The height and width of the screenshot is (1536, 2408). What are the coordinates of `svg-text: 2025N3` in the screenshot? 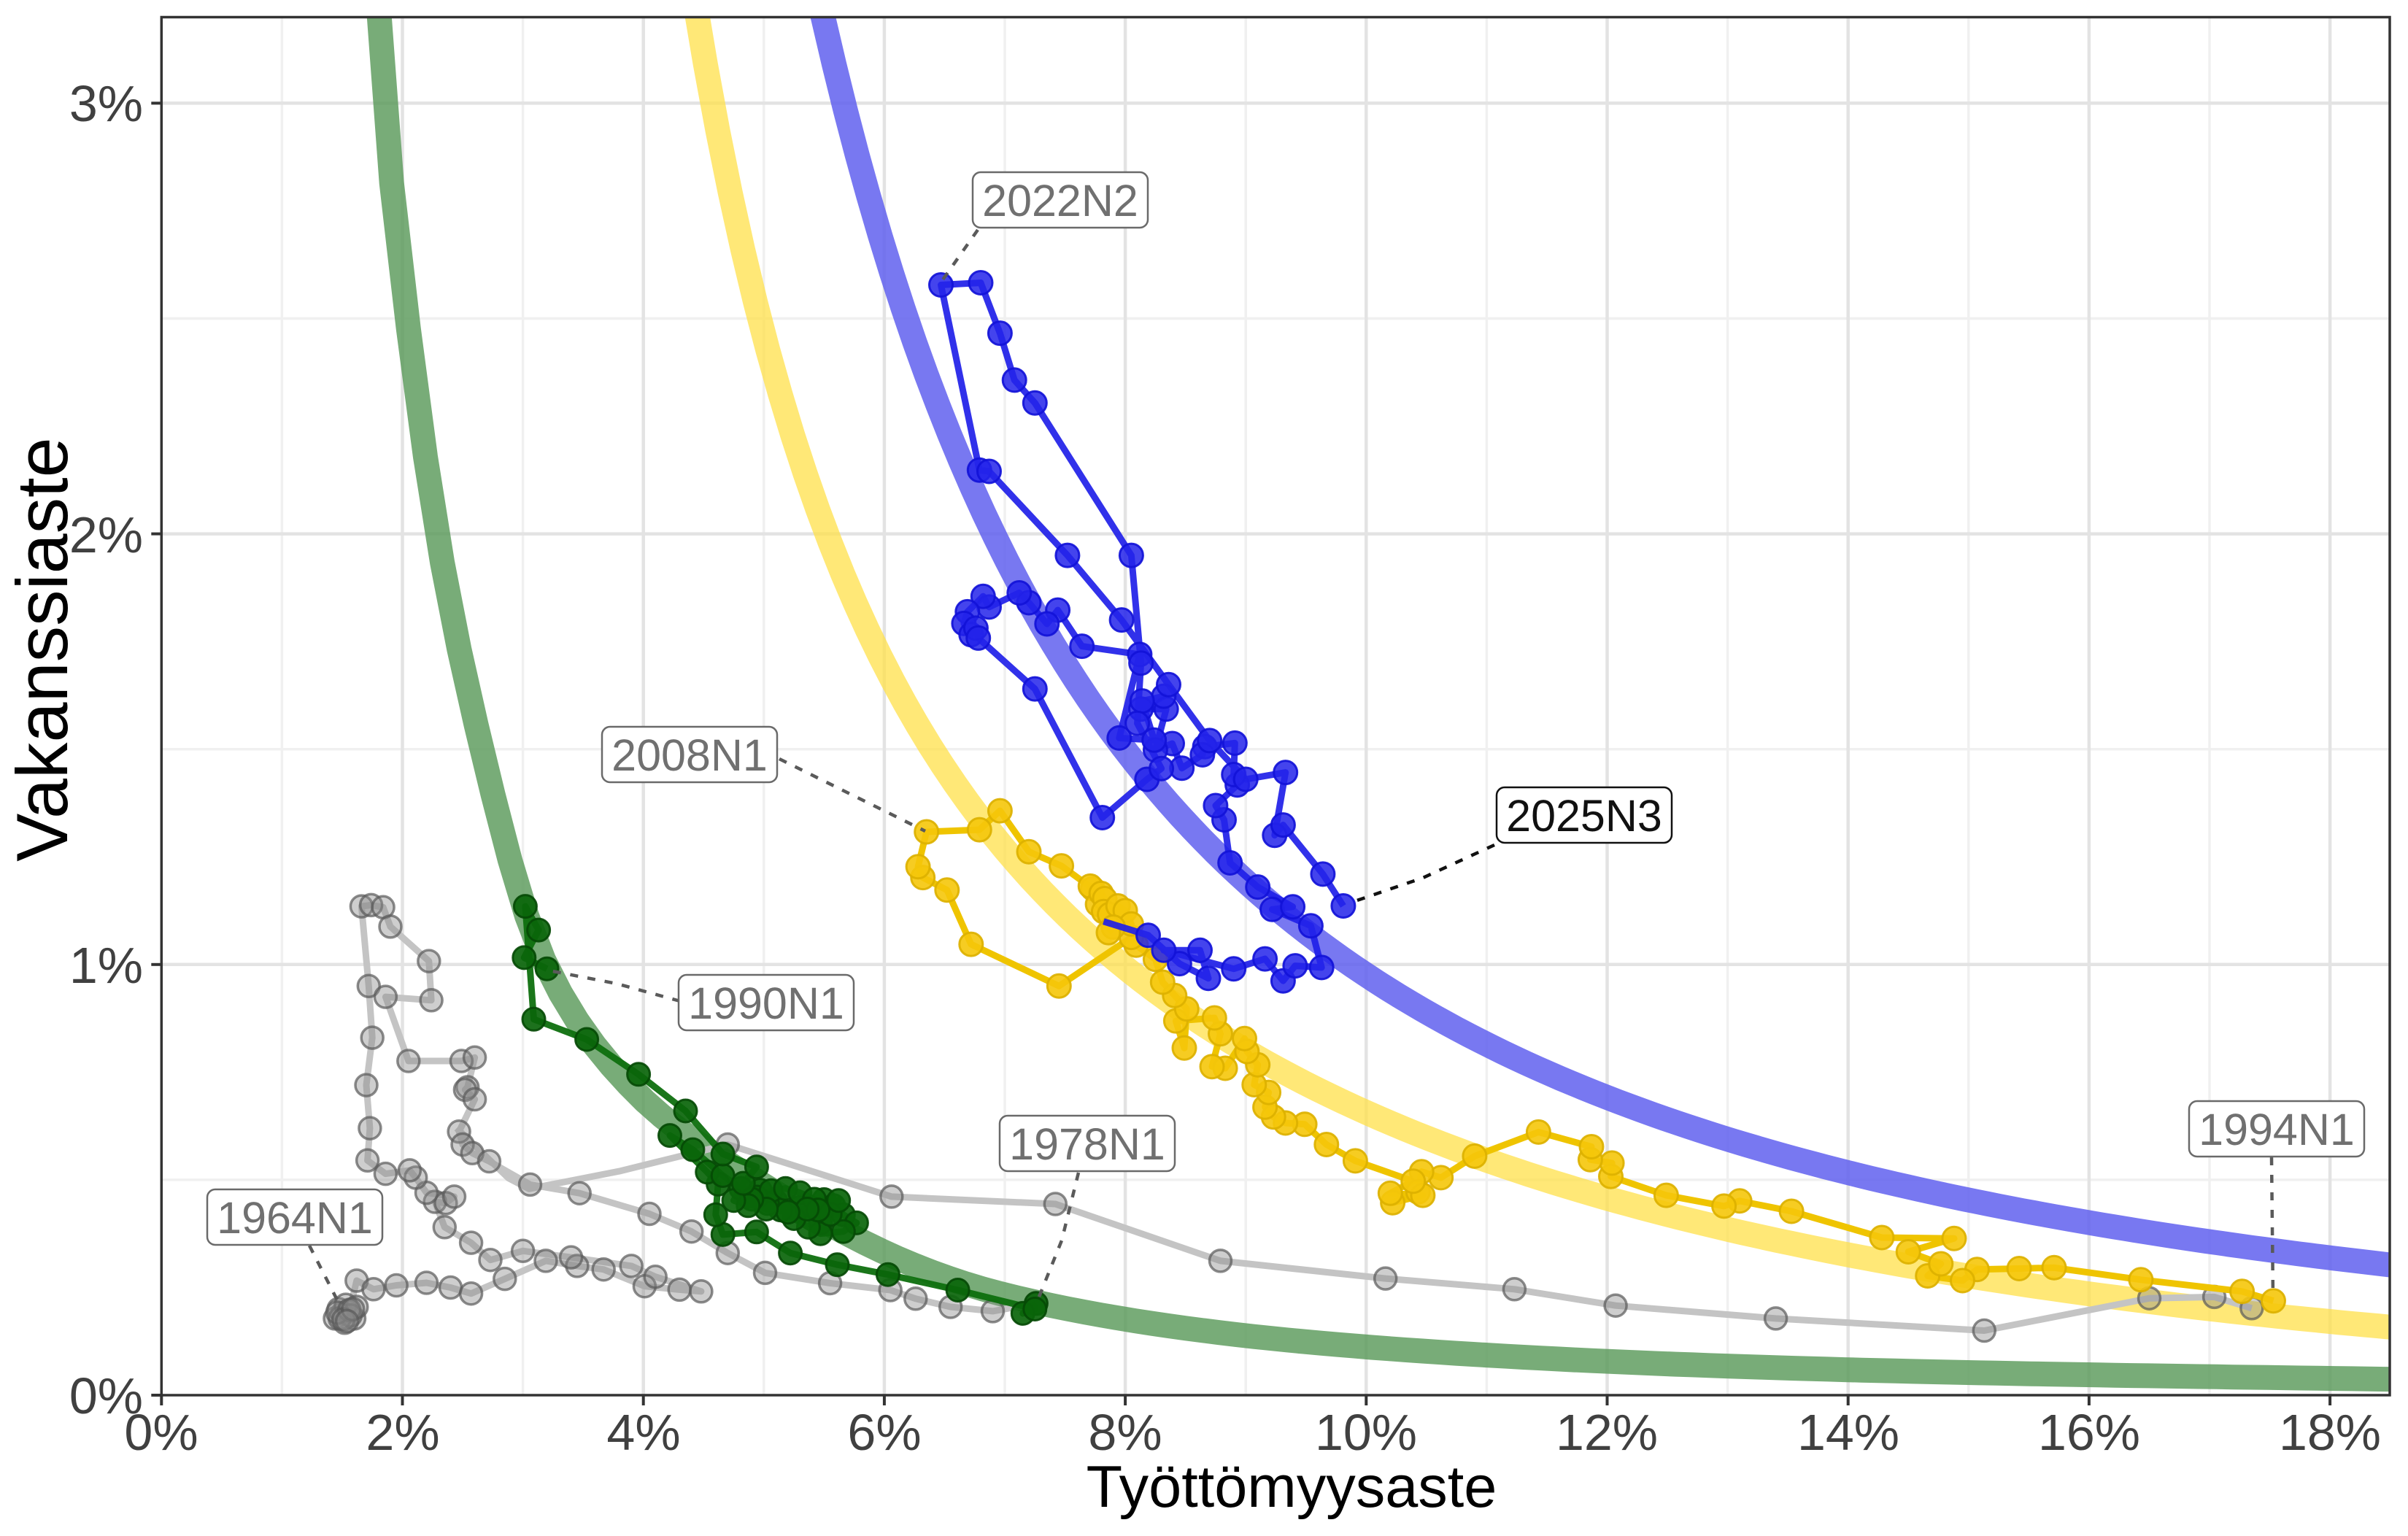 It's located at (1584, 816).